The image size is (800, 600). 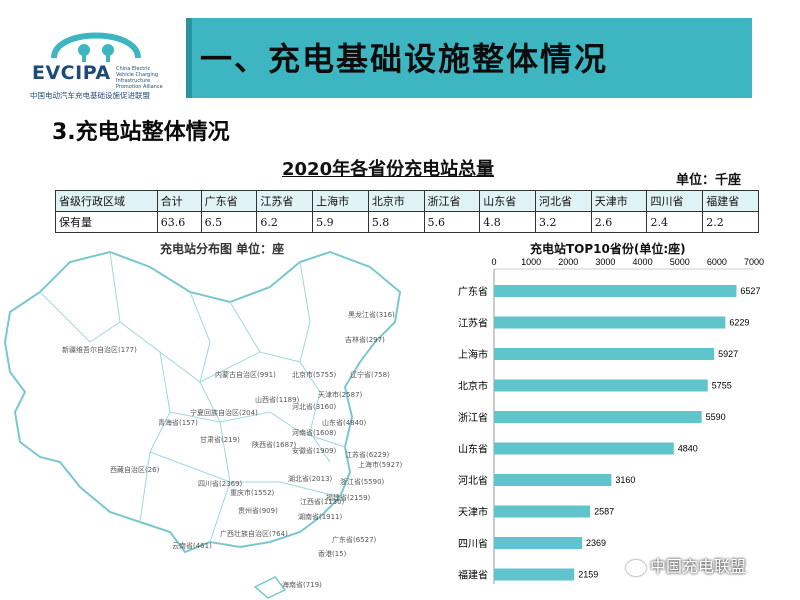 What do you see at coordinates (605, 262) in the screenshot?
I see `x-tick-label: 3000` at bounding box center [605, 262].